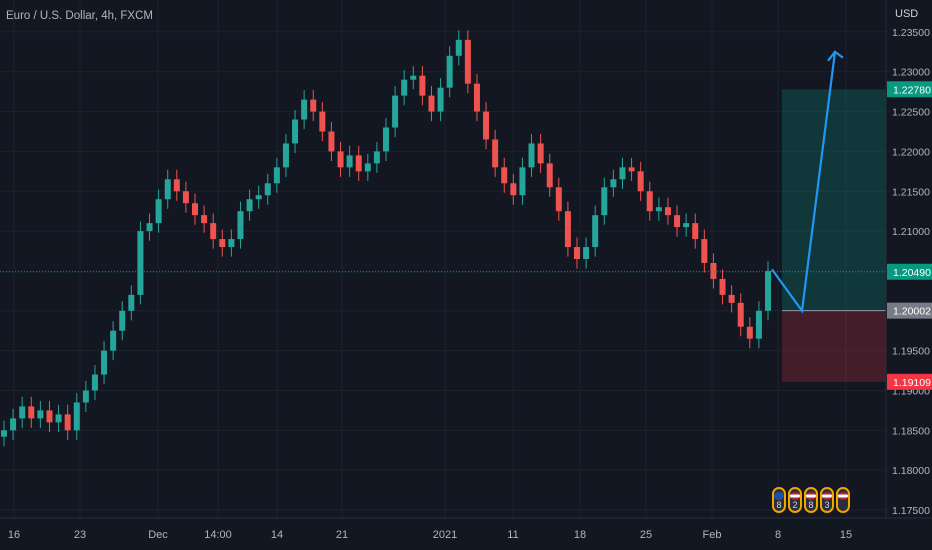 This screenshot has width=932, height=550. Describe the element at coordinates (512, 535) in the screenshot. I see `time-tick-label: 11` at that location.